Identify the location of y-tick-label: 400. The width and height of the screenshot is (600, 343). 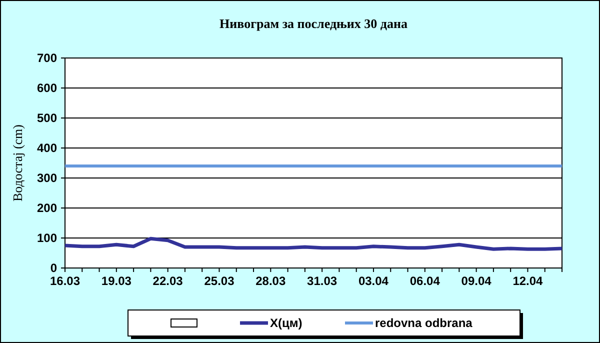
(47, 148).